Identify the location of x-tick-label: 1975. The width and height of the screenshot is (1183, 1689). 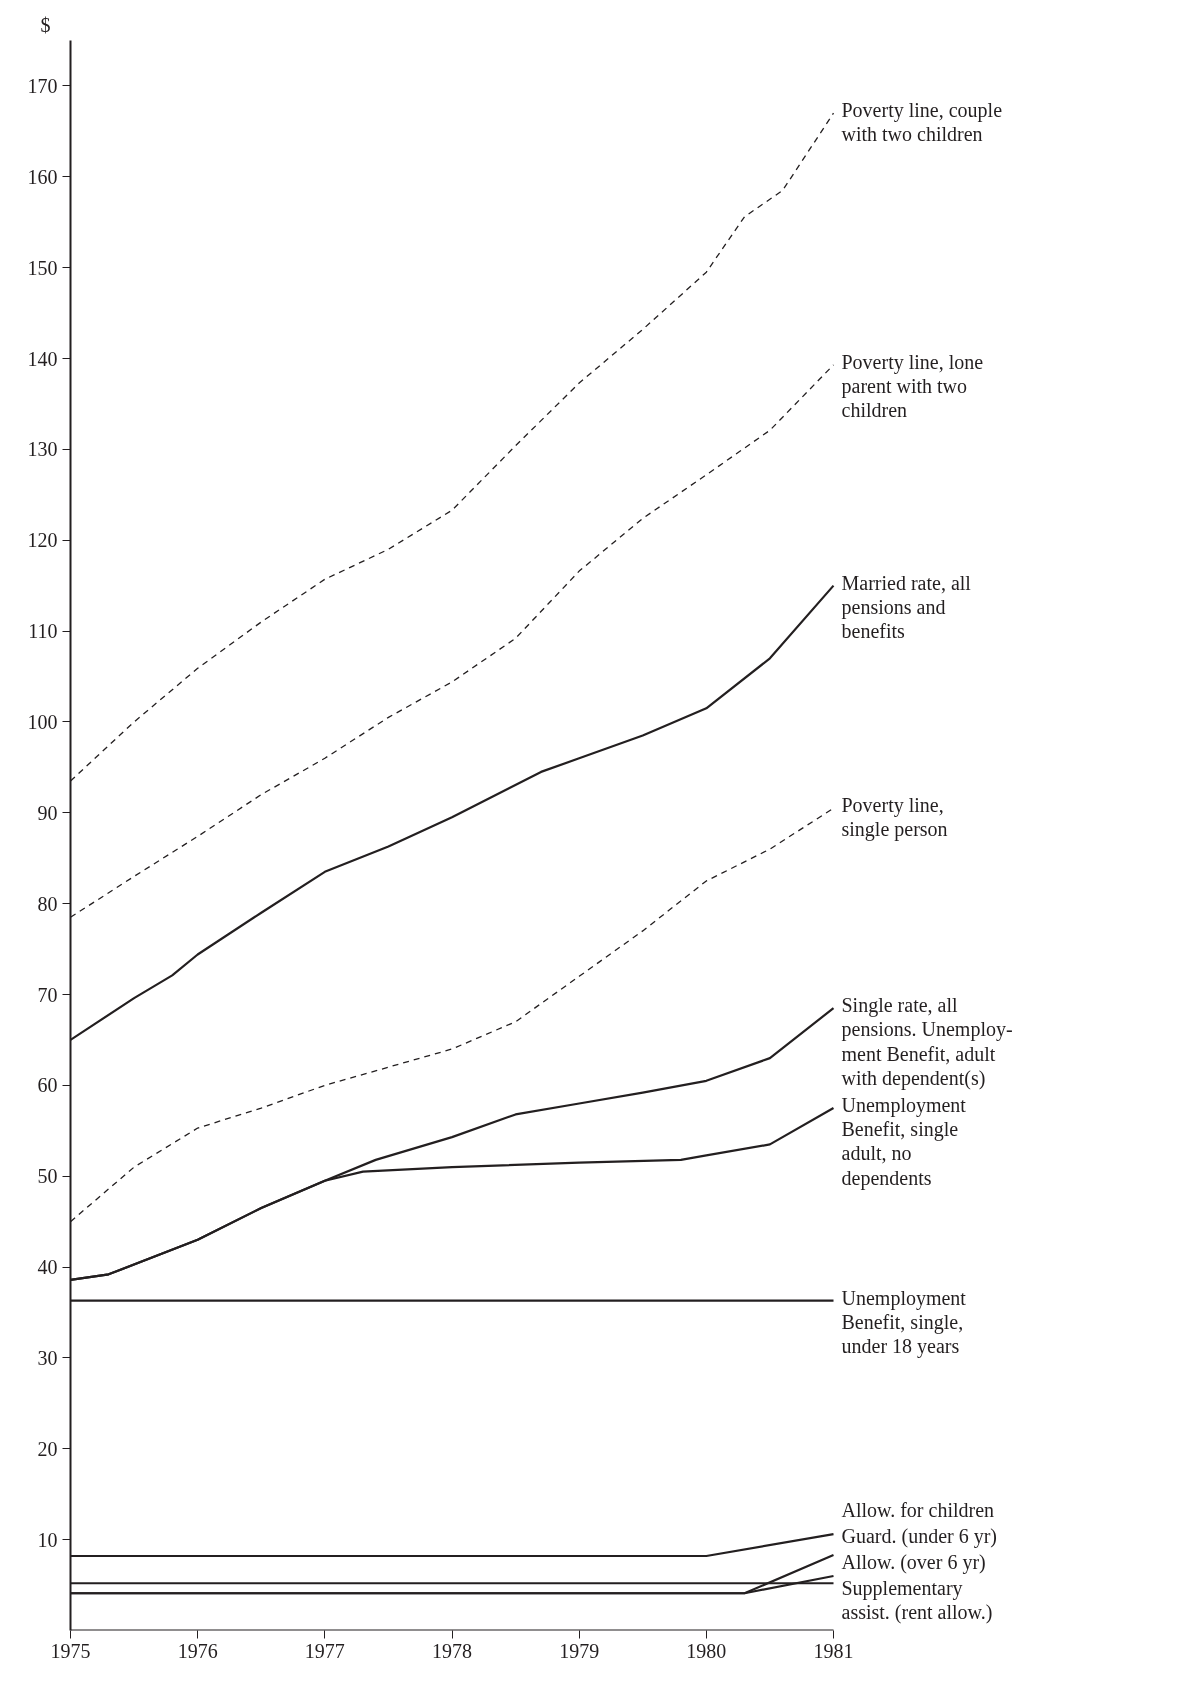
(70, 1650).